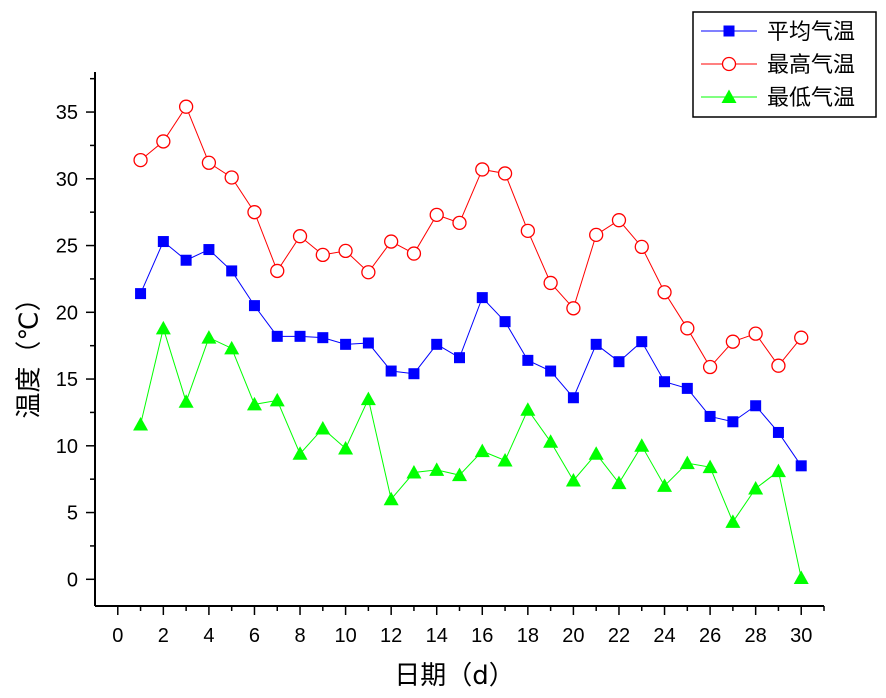  I want to click on y-axis-title: 温度（℃）, so click(30, 351).